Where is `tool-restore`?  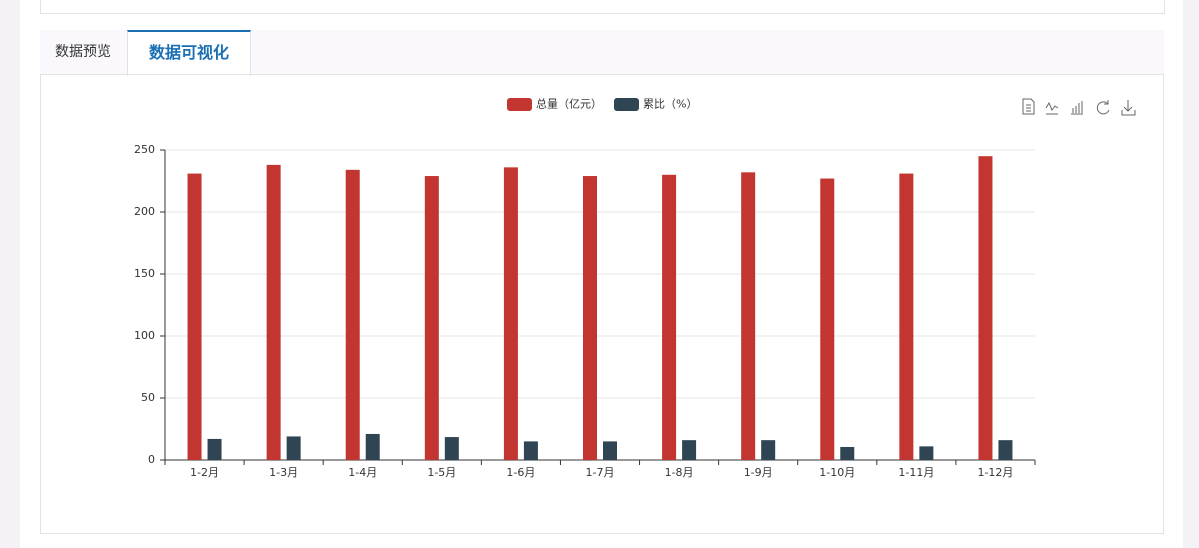
tool-restore is located at coordinates (1103, 107).